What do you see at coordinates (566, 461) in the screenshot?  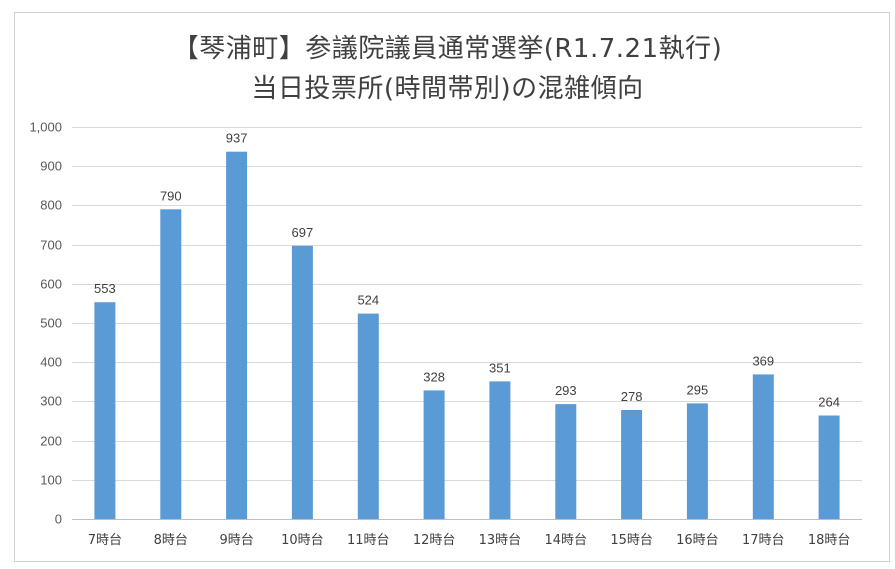 I see `bar-14時台` at bounding box center [566, 461].